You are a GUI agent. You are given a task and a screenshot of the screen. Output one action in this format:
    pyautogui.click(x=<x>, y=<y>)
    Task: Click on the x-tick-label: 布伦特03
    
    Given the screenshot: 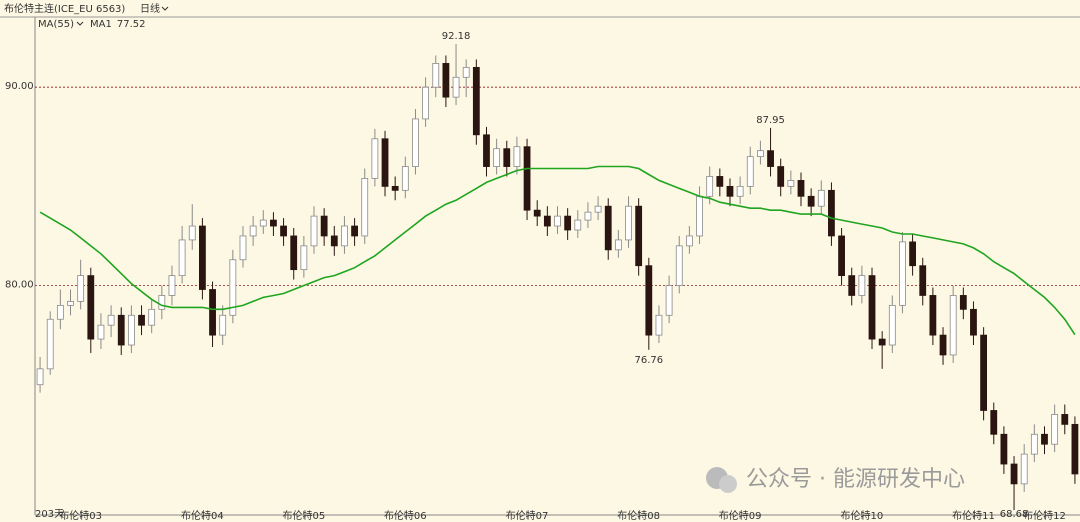 What is the action you would take?
    pyautogui.click(x=80, y=515)
    